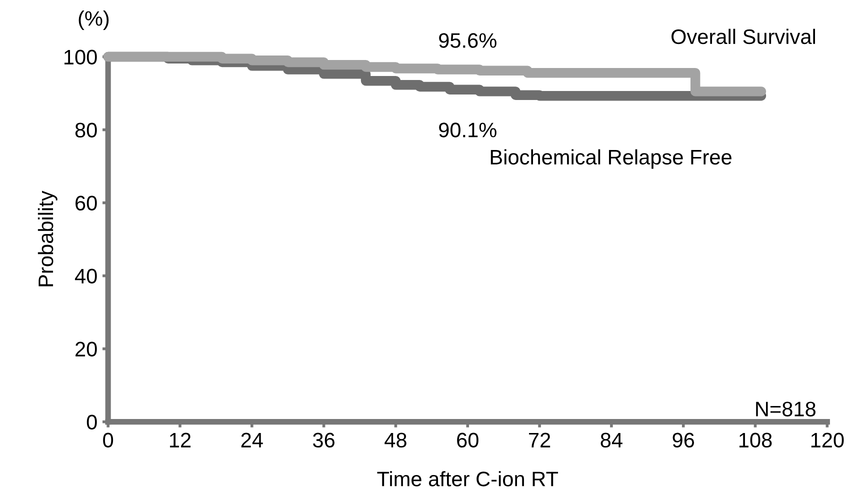  Describe the element at coordinates (611, 159) in the screenshot. I see `text: Biochemical Relapse Free` at that location.